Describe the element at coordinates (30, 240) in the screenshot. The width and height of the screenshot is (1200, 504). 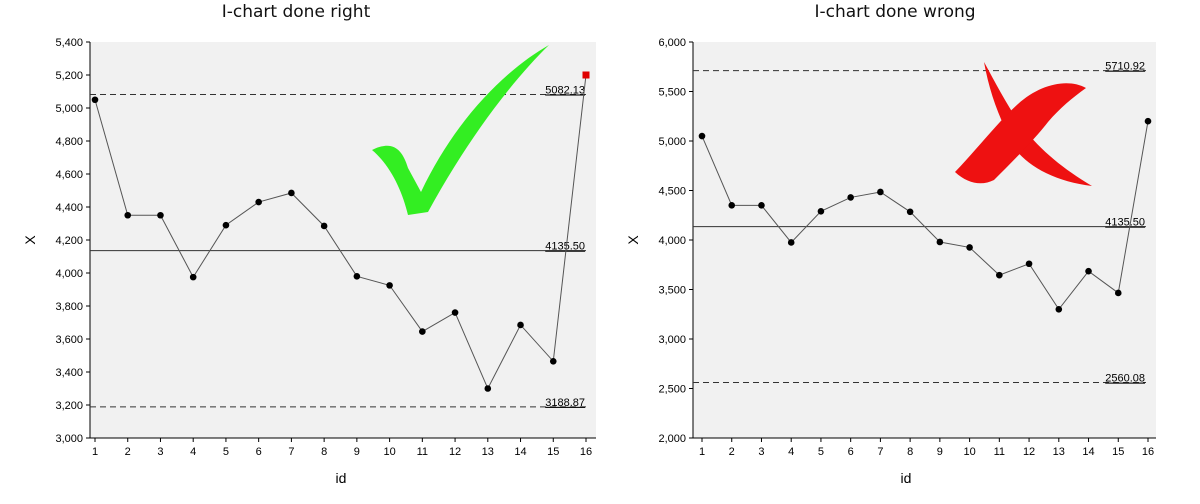
I see `y-axis-label: X` at that location.